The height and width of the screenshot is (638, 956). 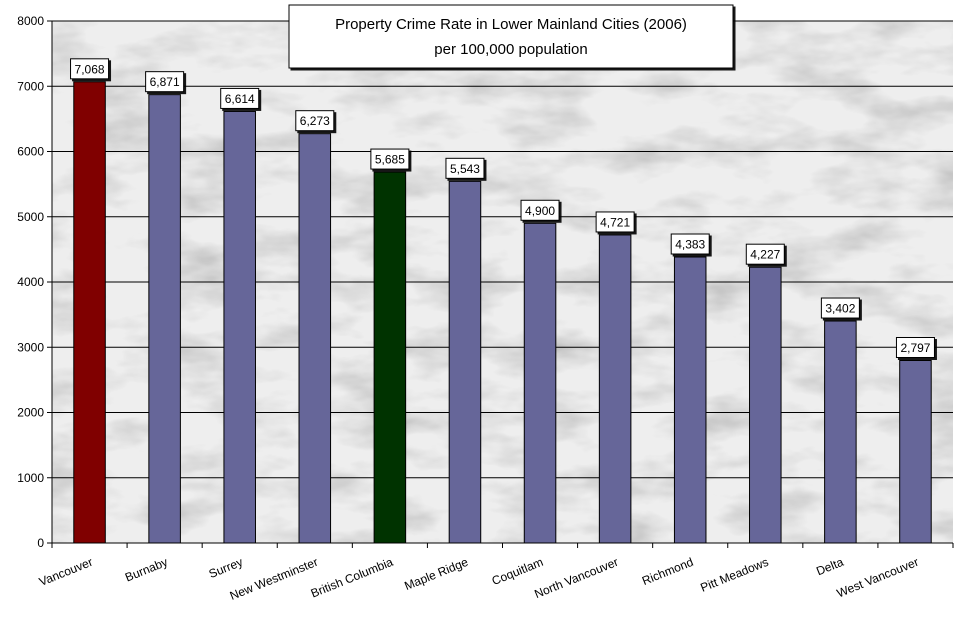 What do you see at coordinates (30, 413) in the screenshot?
I see `y-tick-label: 2000` at bounding box center [30, 413].